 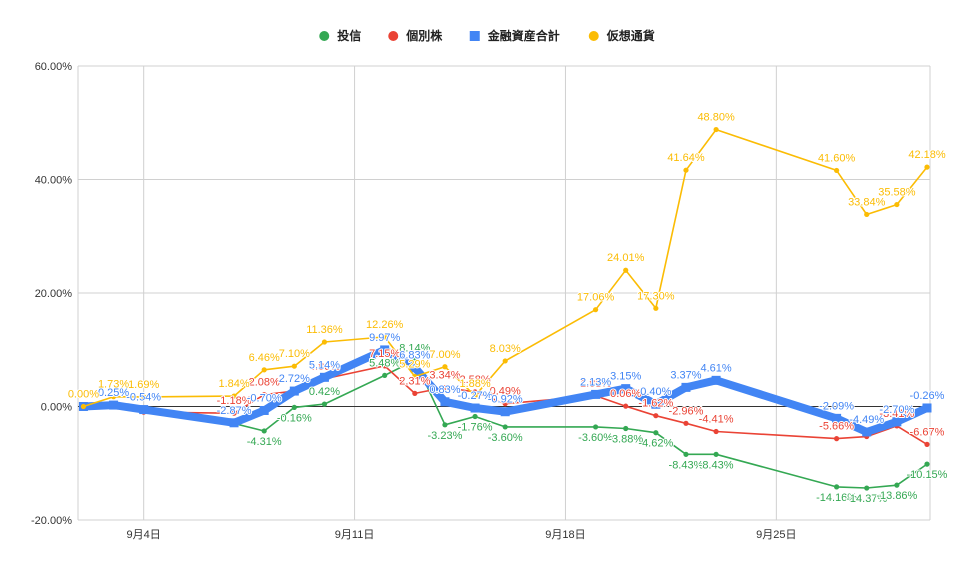 I want to click on data-label: 0.06%, so click(x=625, y=394).